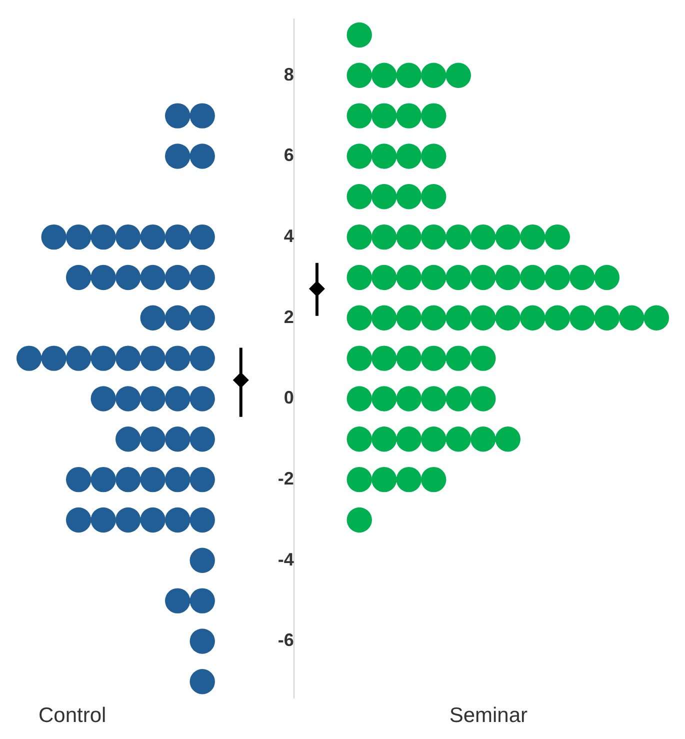  I want to click on y-tick-label: 0, so click(289, 398).